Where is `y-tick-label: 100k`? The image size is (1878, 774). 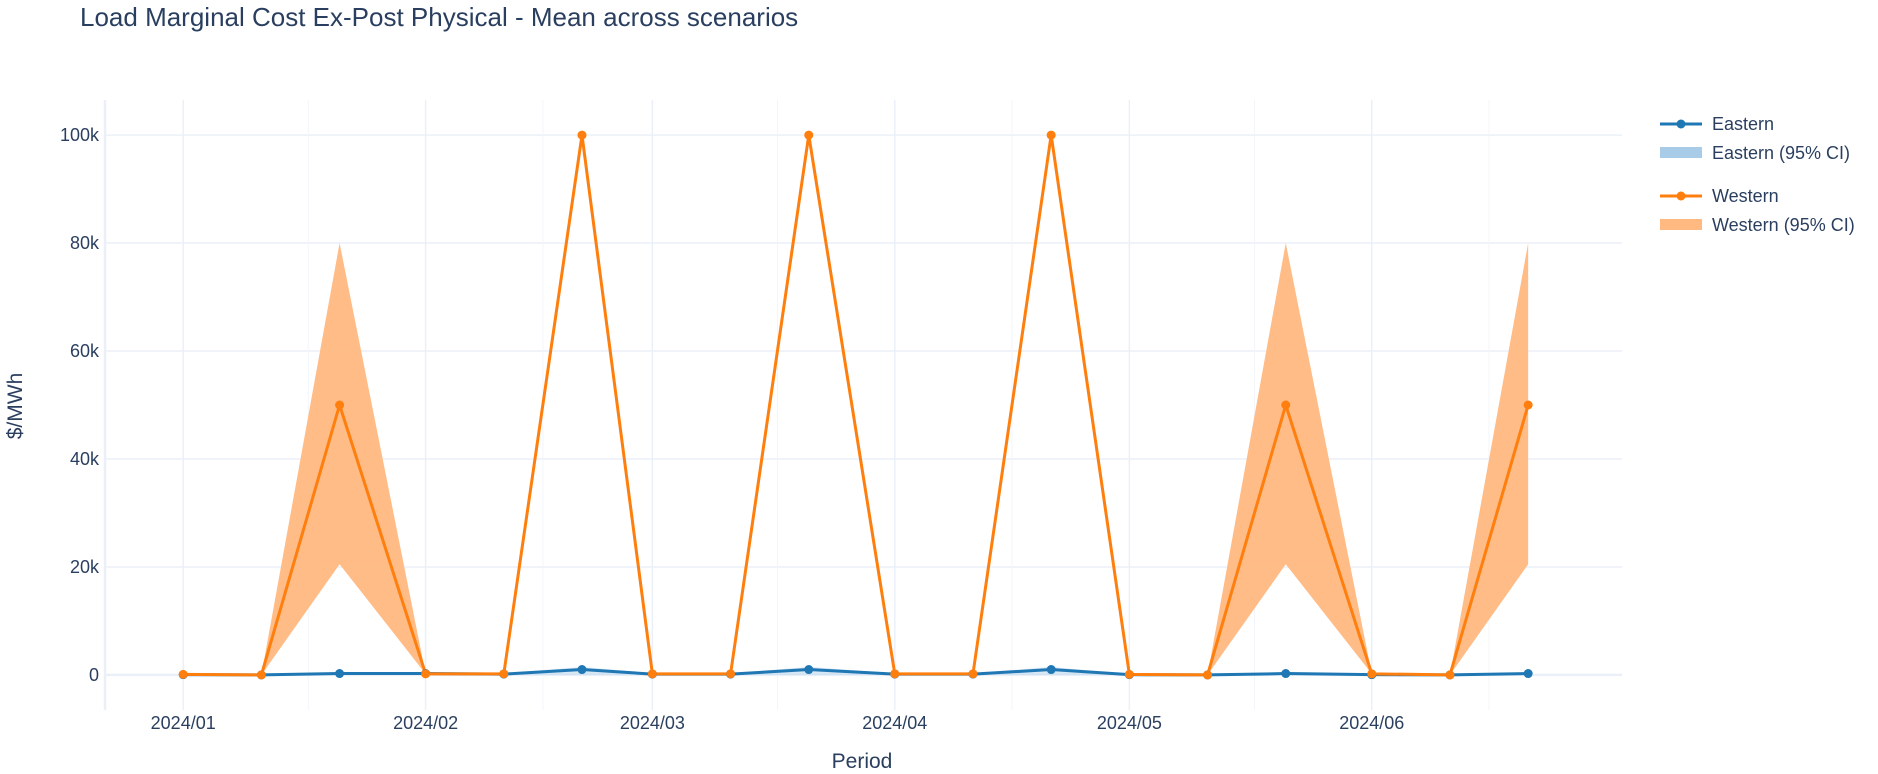 y-tick-label: 100k is located at coordinates (80, 135).